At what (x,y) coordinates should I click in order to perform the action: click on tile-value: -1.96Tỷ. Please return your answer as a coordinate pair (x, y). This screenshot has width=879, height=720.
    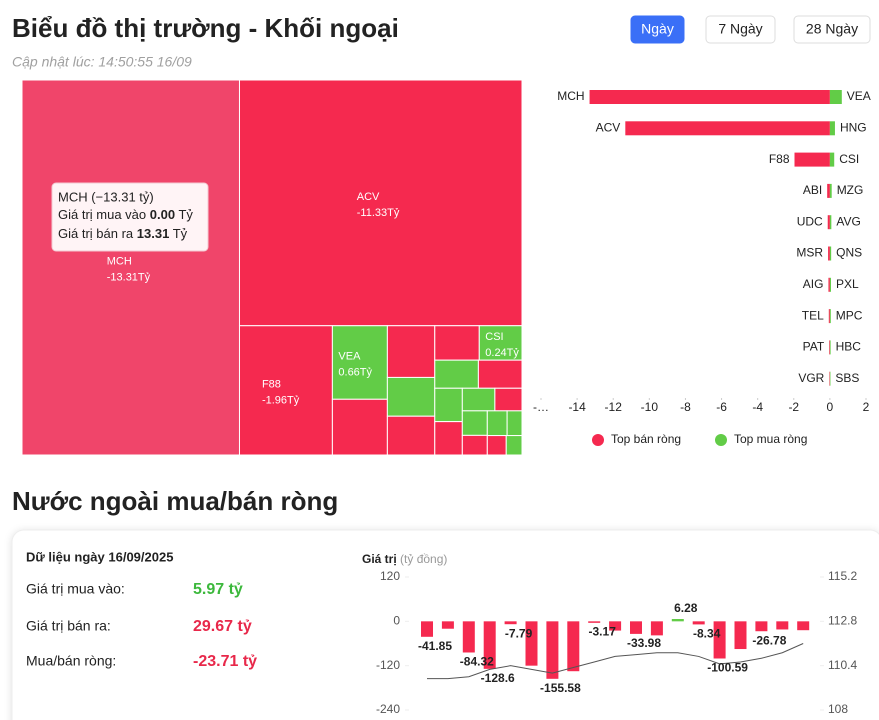
    Looking at the image, I should click on (281, 400).